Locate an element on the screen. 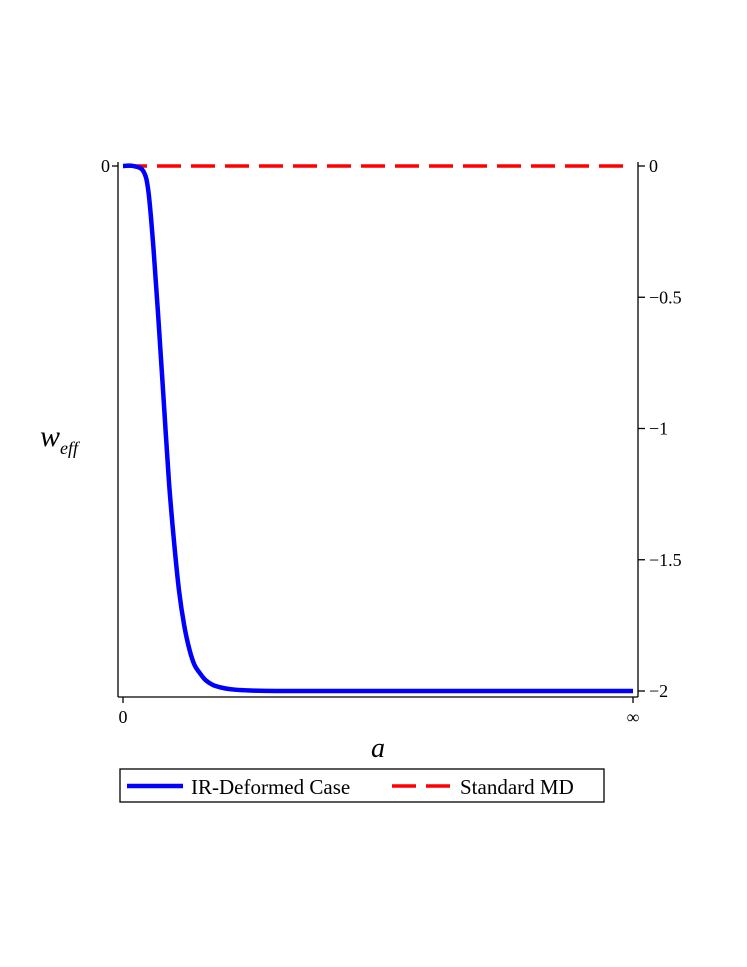 The width and height of the screenshot is (747, 967). x-axis-label: a is located at coordinates (378, 748).